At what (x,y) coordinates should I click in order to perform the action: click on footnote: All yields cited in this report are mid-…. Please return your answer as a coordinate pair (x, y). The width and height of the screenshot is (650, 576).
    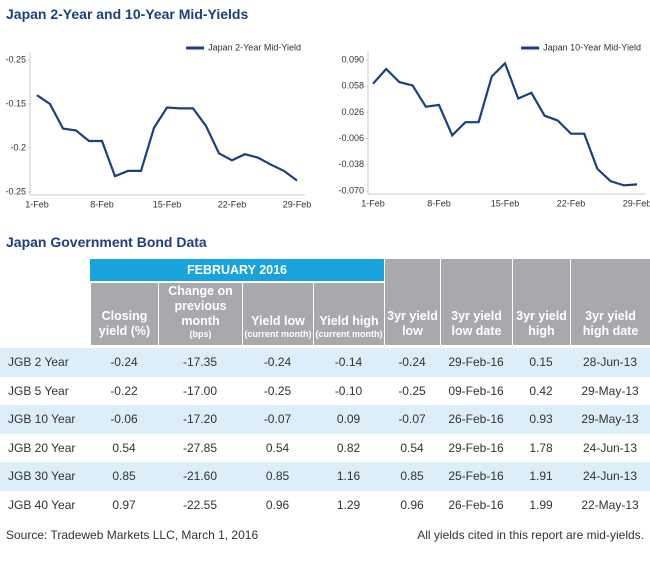
    Looking at the image, I should click on (530, 535).